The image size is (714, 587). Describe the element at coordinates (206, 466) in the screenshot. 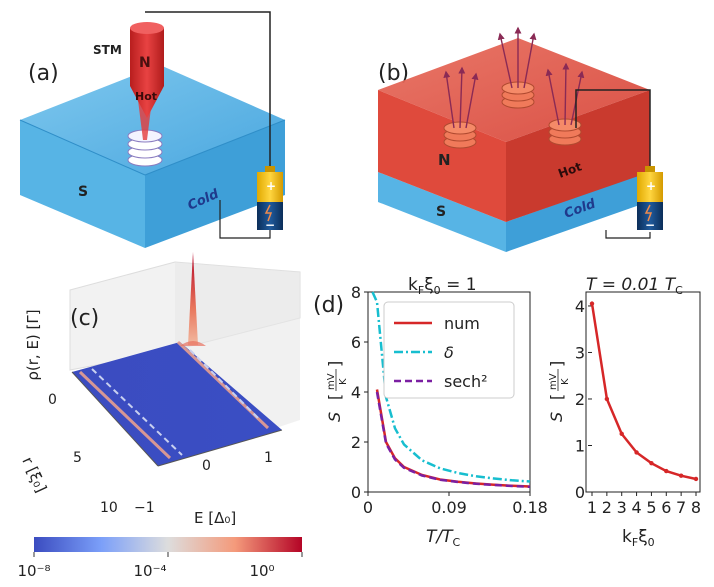

I see `xaxis-tick-0: 0` at that location.